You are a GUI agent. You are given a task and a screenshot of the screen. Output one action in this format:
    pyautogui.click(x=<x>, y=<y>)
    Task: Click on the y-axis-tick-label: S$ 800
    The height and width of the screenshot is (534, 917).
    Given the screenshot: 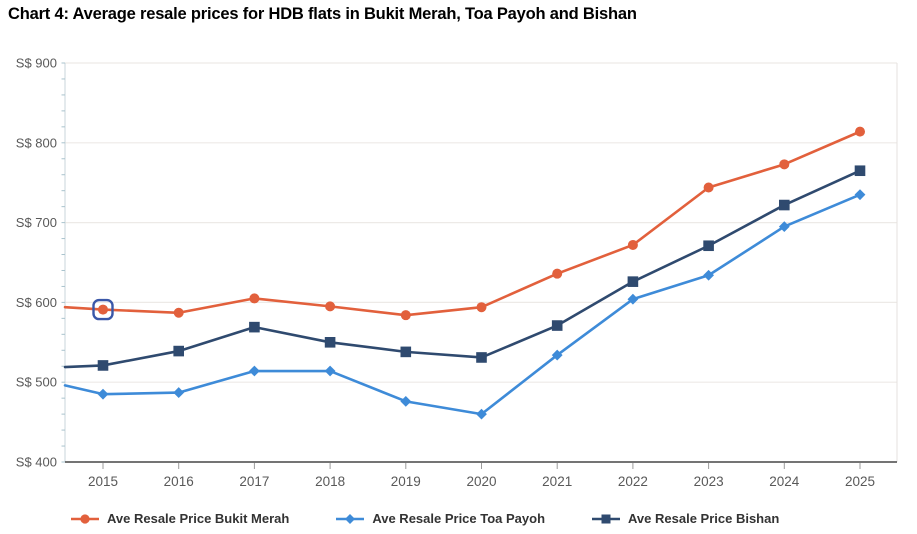 What is the action you would take?
    pyautogui.click(x=36, y=142)
    